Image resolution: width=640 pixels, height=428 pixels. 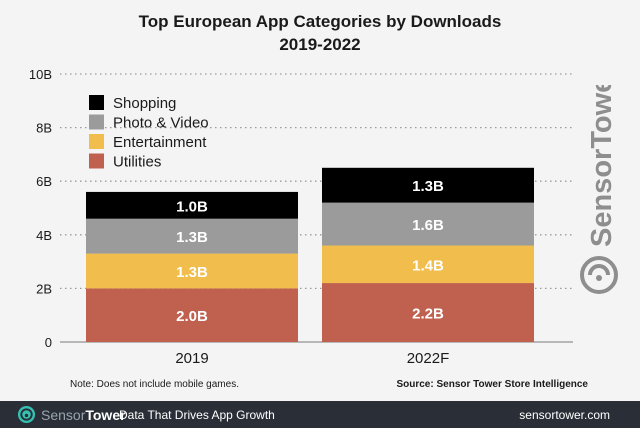 What do you see at coordinates (197, 415) in the screenshot?
I see `footer-tagline: Data That Drives App Growth` at bounding box center [197, 415].